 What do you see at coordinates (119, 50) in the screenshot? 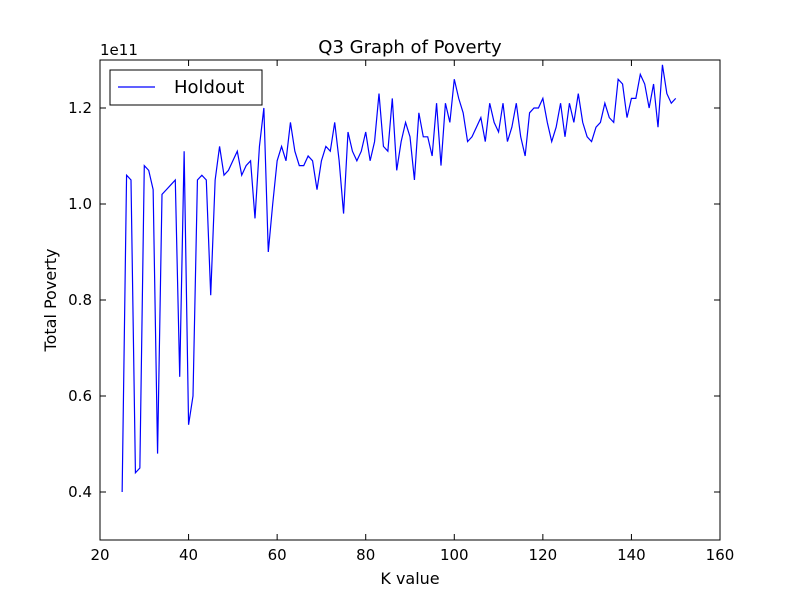
I see `y-axis-offset-text: 1e11` at bounding box center [119, 50].